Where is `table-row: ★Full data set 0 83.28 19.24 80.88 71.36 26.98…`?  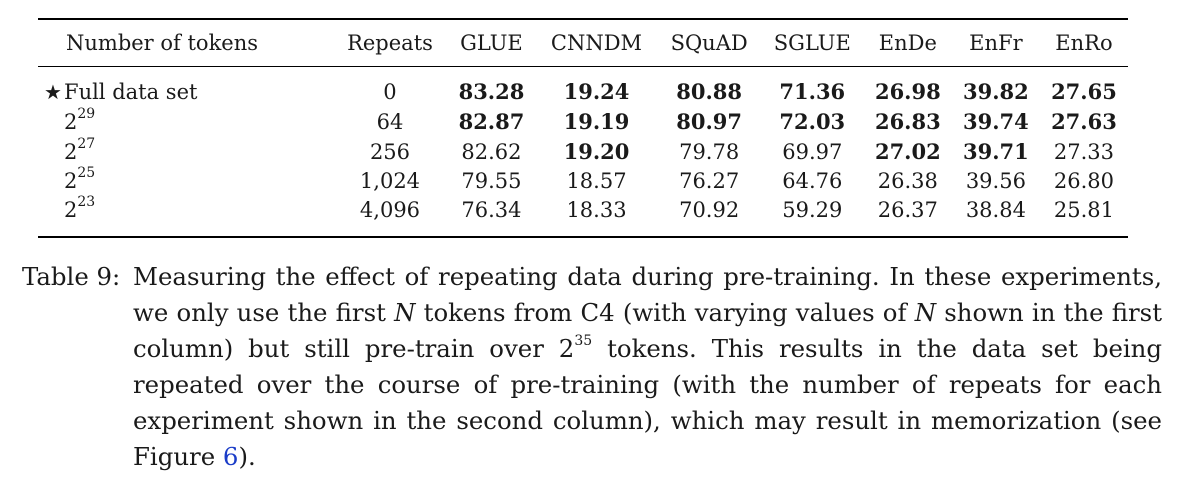
table-row: ★Full data set 0 83.28 19.24 80.88 71.36 26.98… is located at coordinates (583, 87).